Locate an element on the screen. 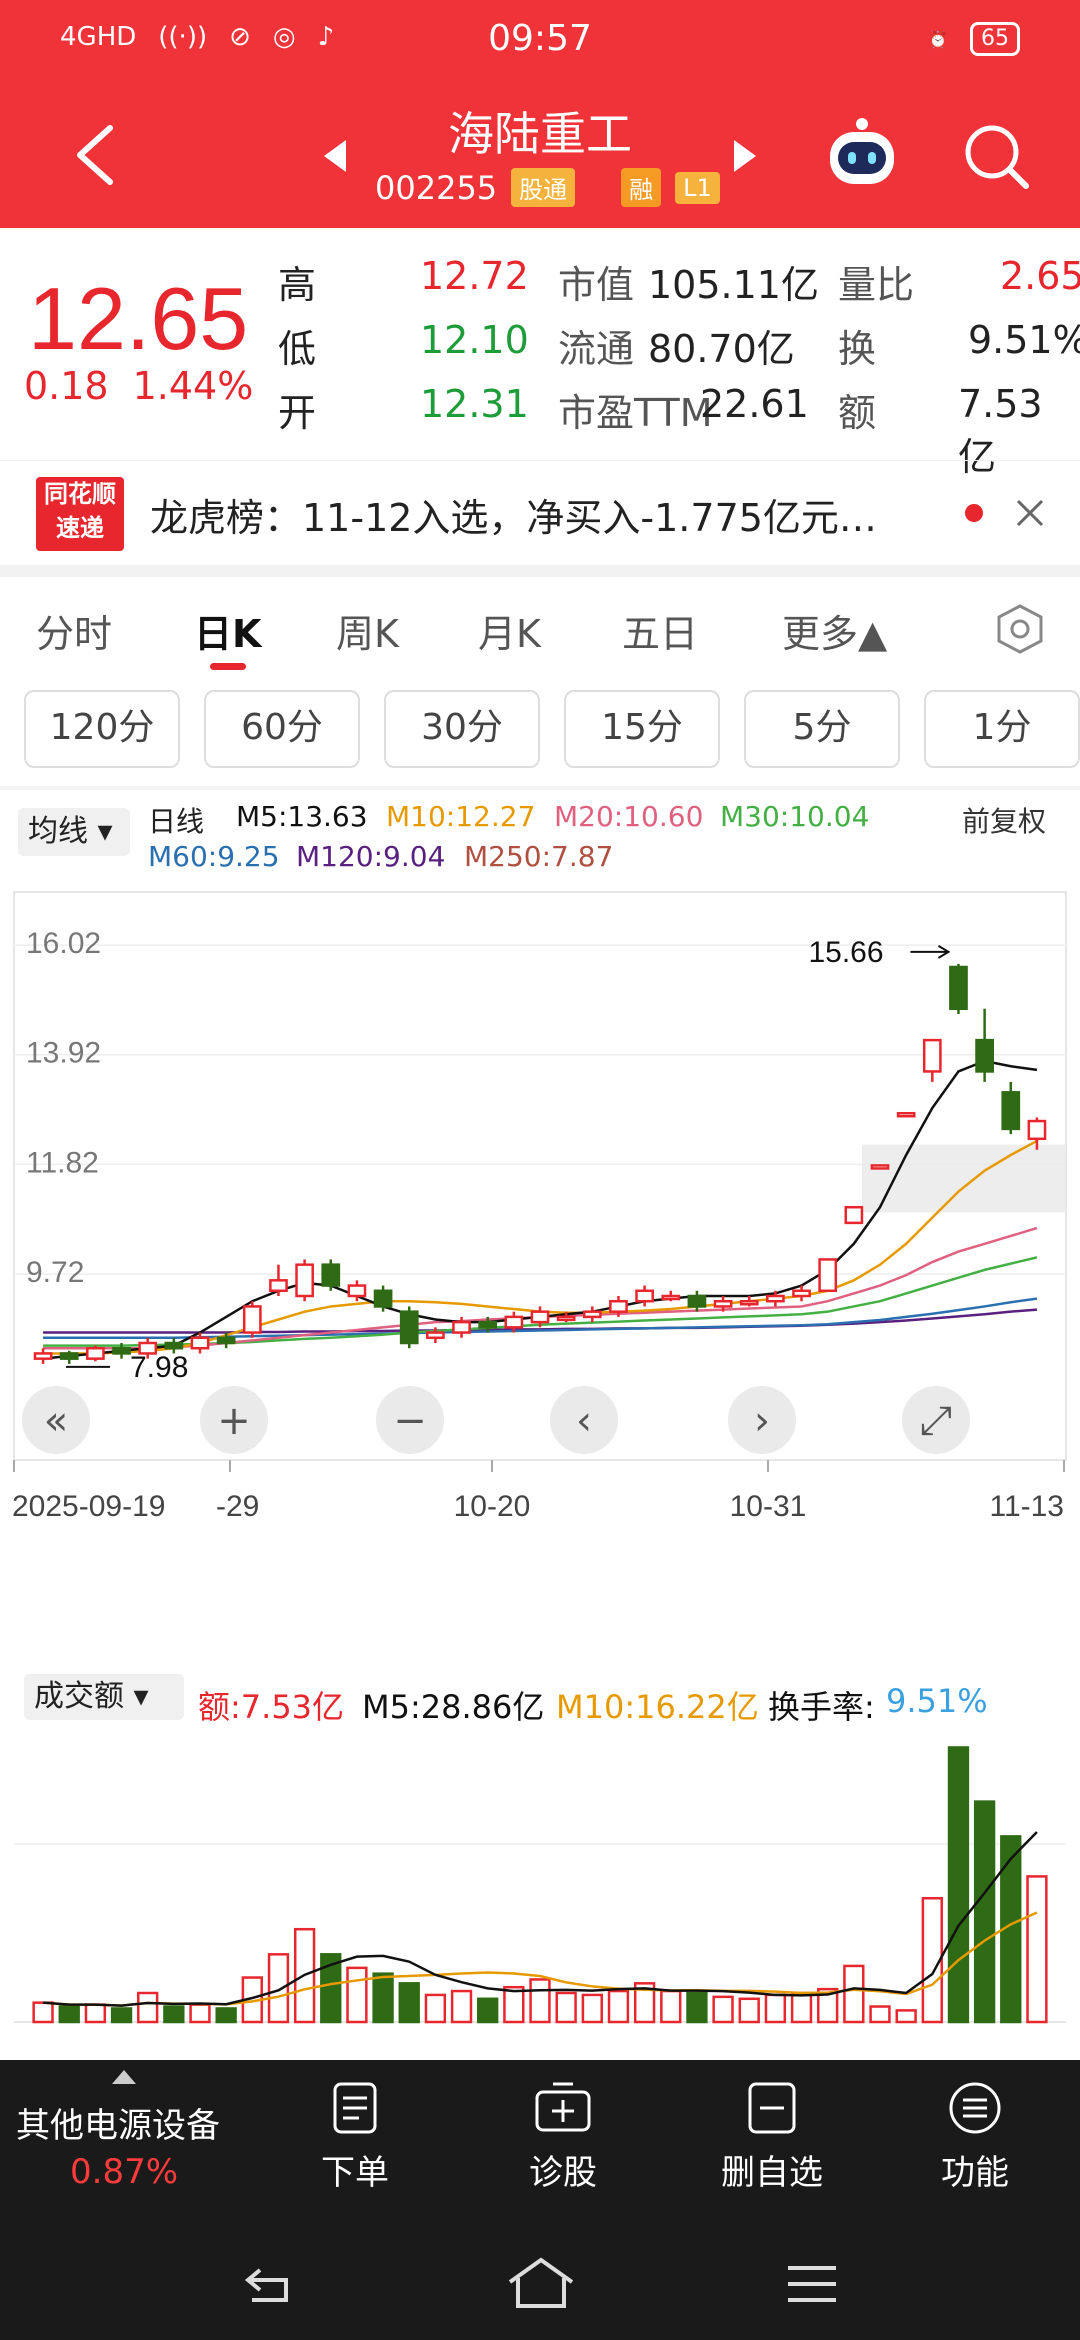 This screenshot has width=1080, height=2340. amount-value: 7.53亿 is located at coordinates (1000, 430).